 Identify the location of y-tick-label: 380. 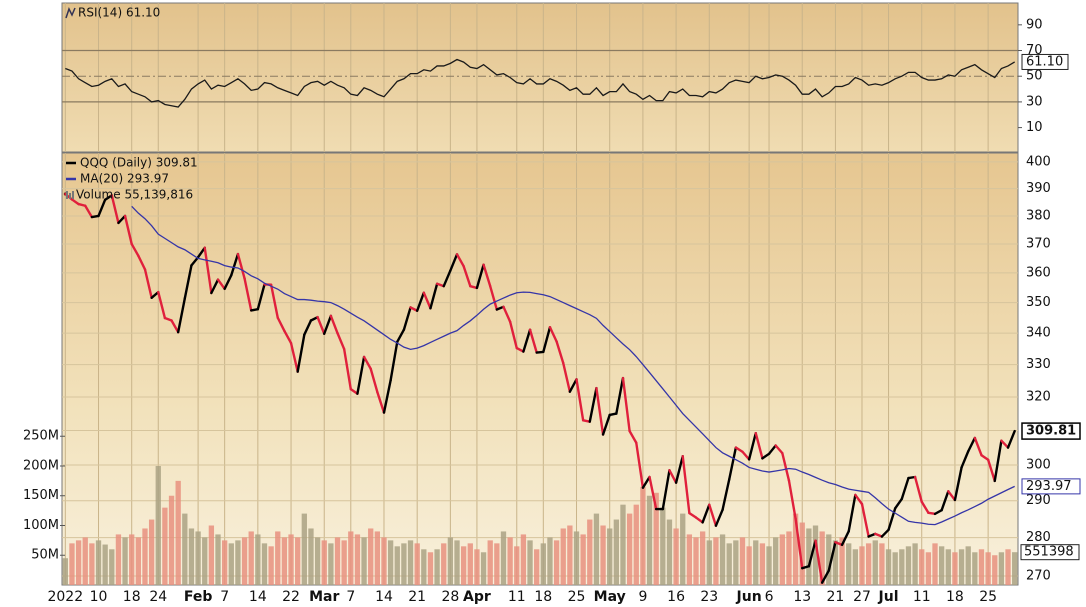
(1038, 215).